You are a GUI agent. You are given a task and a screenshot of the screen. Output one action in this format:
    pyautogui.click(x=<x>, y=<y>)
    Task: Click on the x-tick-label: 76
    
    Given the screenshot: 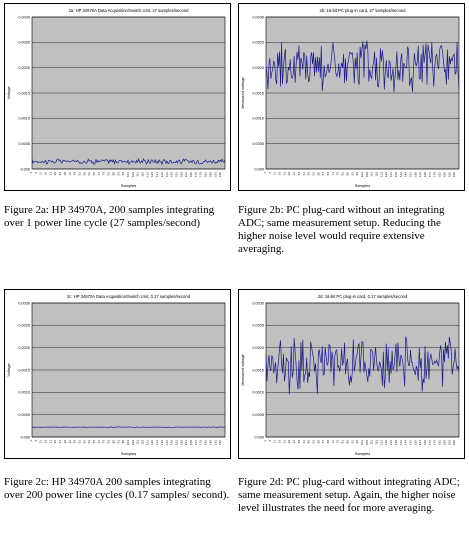 What is the action you would take?
    pyautogui.click(x=338, y=174)
    